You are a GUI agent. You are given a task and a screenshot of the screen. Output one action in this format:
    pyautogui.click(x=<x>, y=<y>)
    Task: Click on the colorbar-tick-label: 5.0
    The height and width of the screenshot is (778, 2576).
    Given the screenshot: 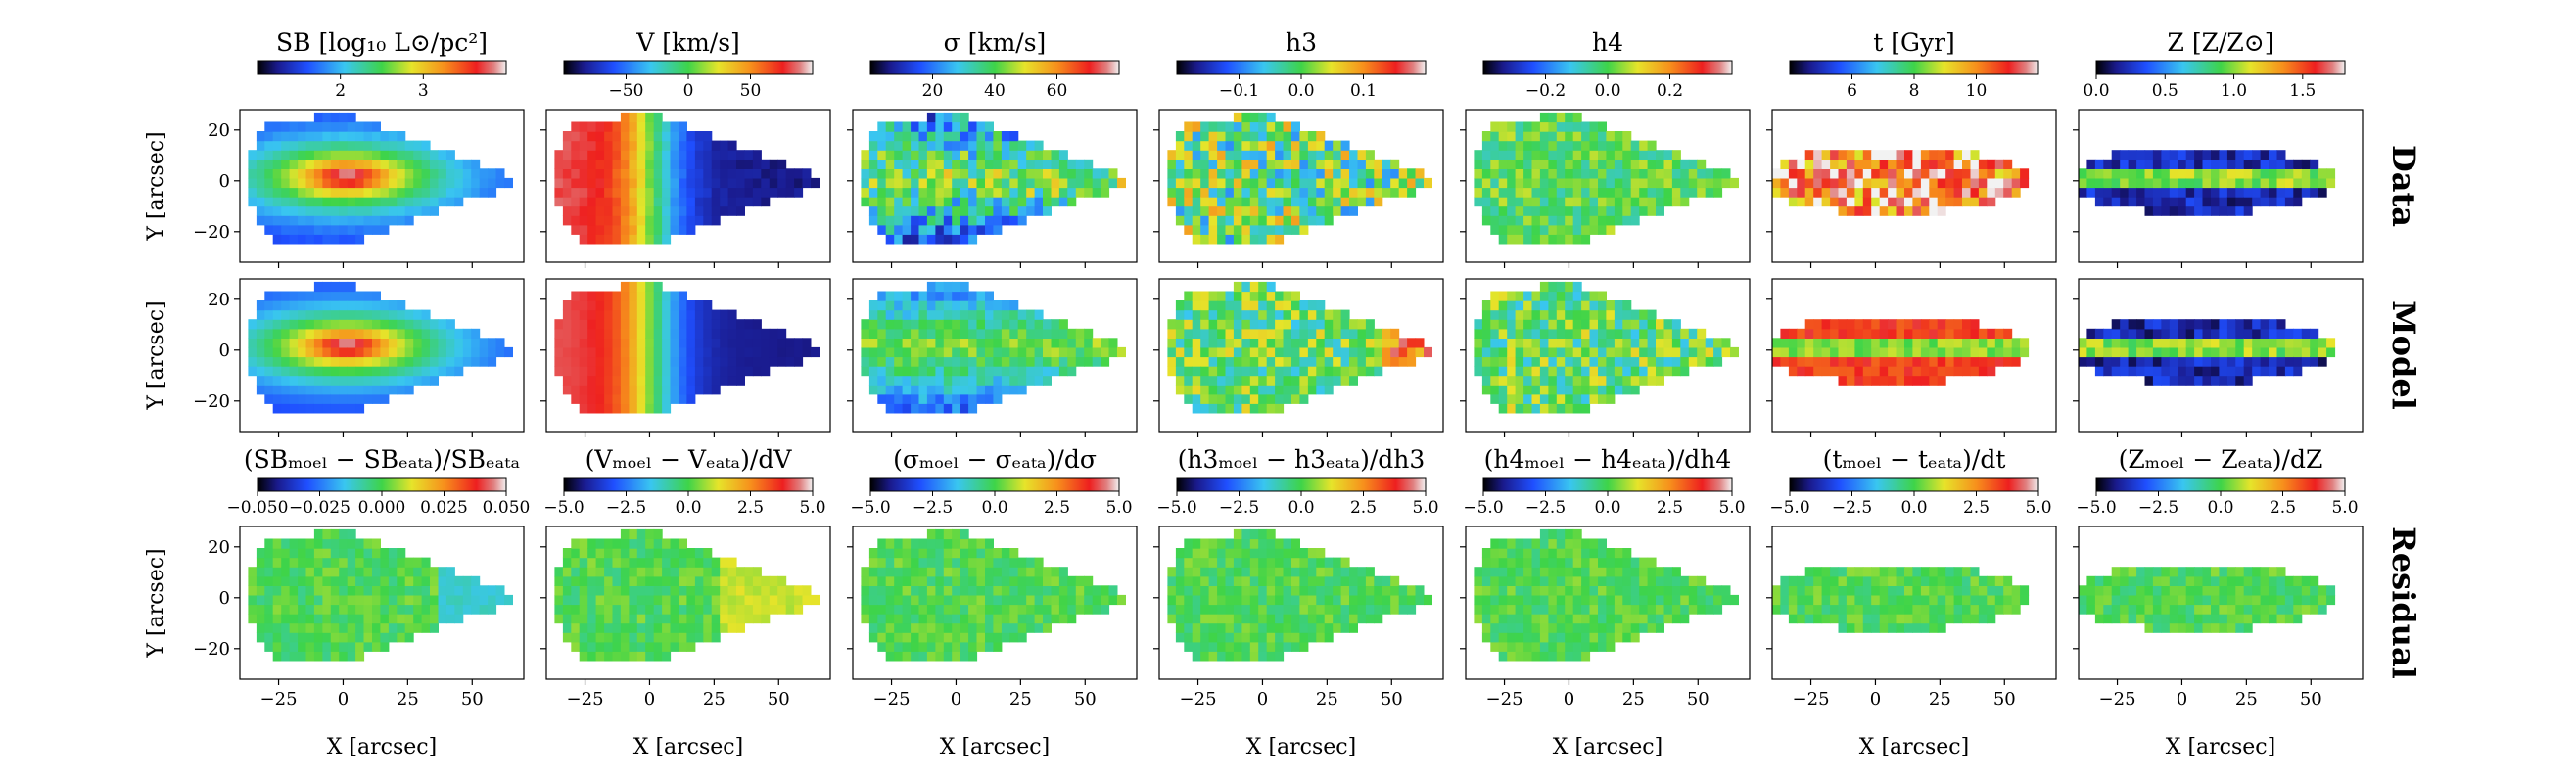 What is the action you would take?
    pyautogui.click(x=1118, y=508)
    